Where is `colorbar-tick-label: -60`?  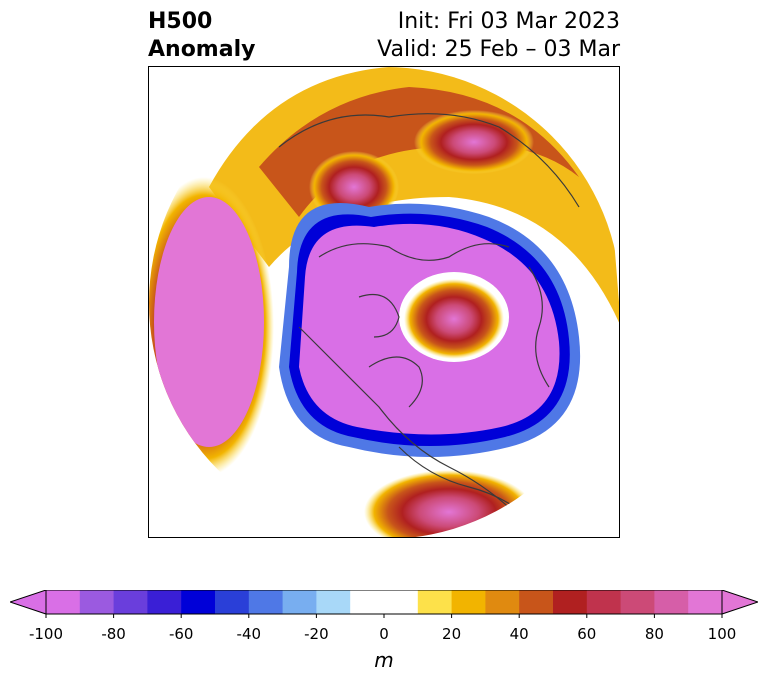 colorbar-tick-label: -60 is located at coordinates (181, 634).